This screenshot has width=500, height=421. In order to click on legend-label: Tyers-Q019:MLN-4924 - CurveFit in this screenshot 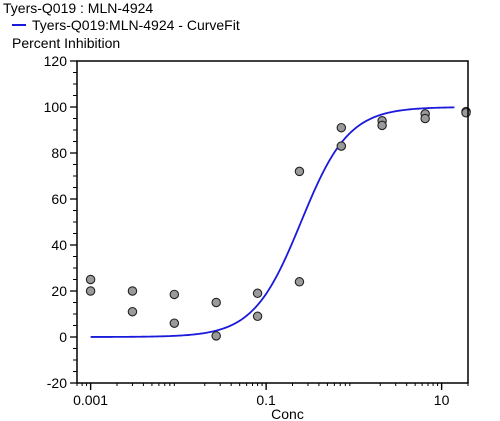, I will do `click(136, 25)`.